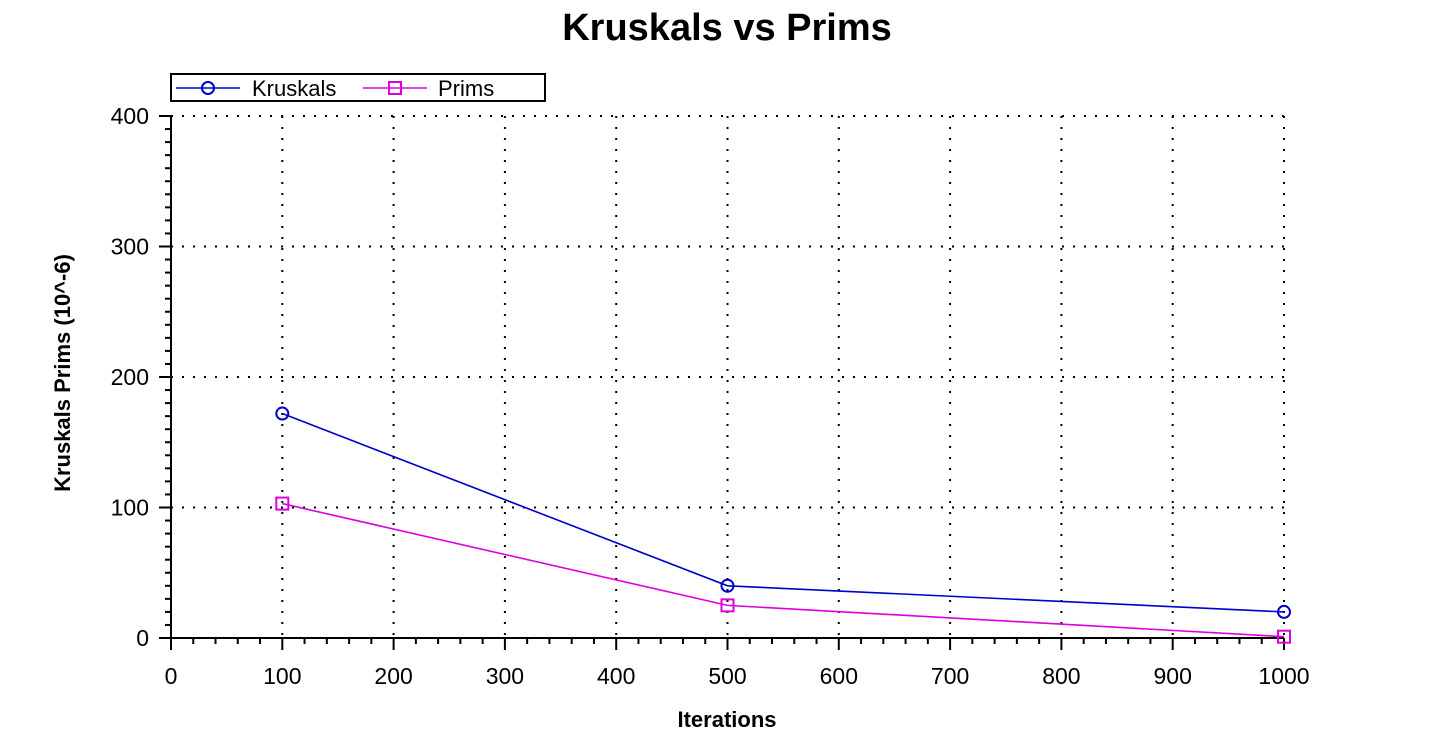  What do you see at coordinates (130, 508) in the screenshot?
I see `y-tick-label: 100` at bounding box center [130, 508].